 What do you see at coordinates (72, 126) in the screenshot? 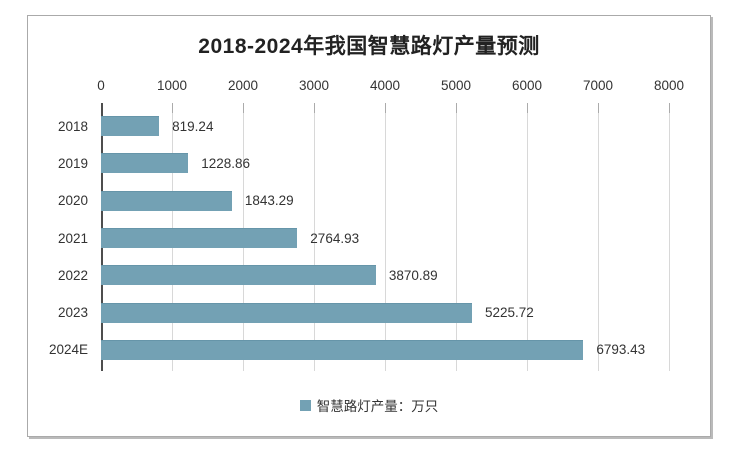
I see `category-label: 2018` at bounding box center [72, 126].